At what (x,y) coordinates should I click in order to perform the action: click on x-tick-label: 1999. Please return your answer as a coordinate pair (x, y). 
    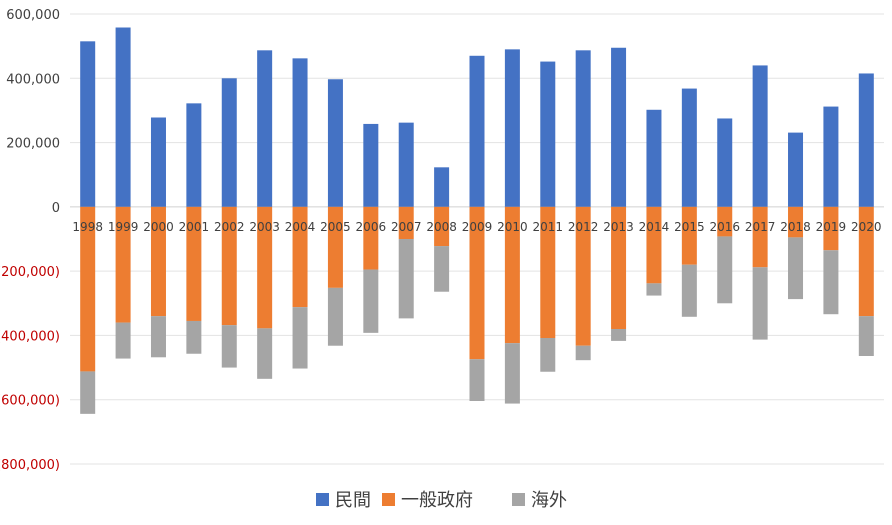
    Looking at the image, I should click on (123, 227).